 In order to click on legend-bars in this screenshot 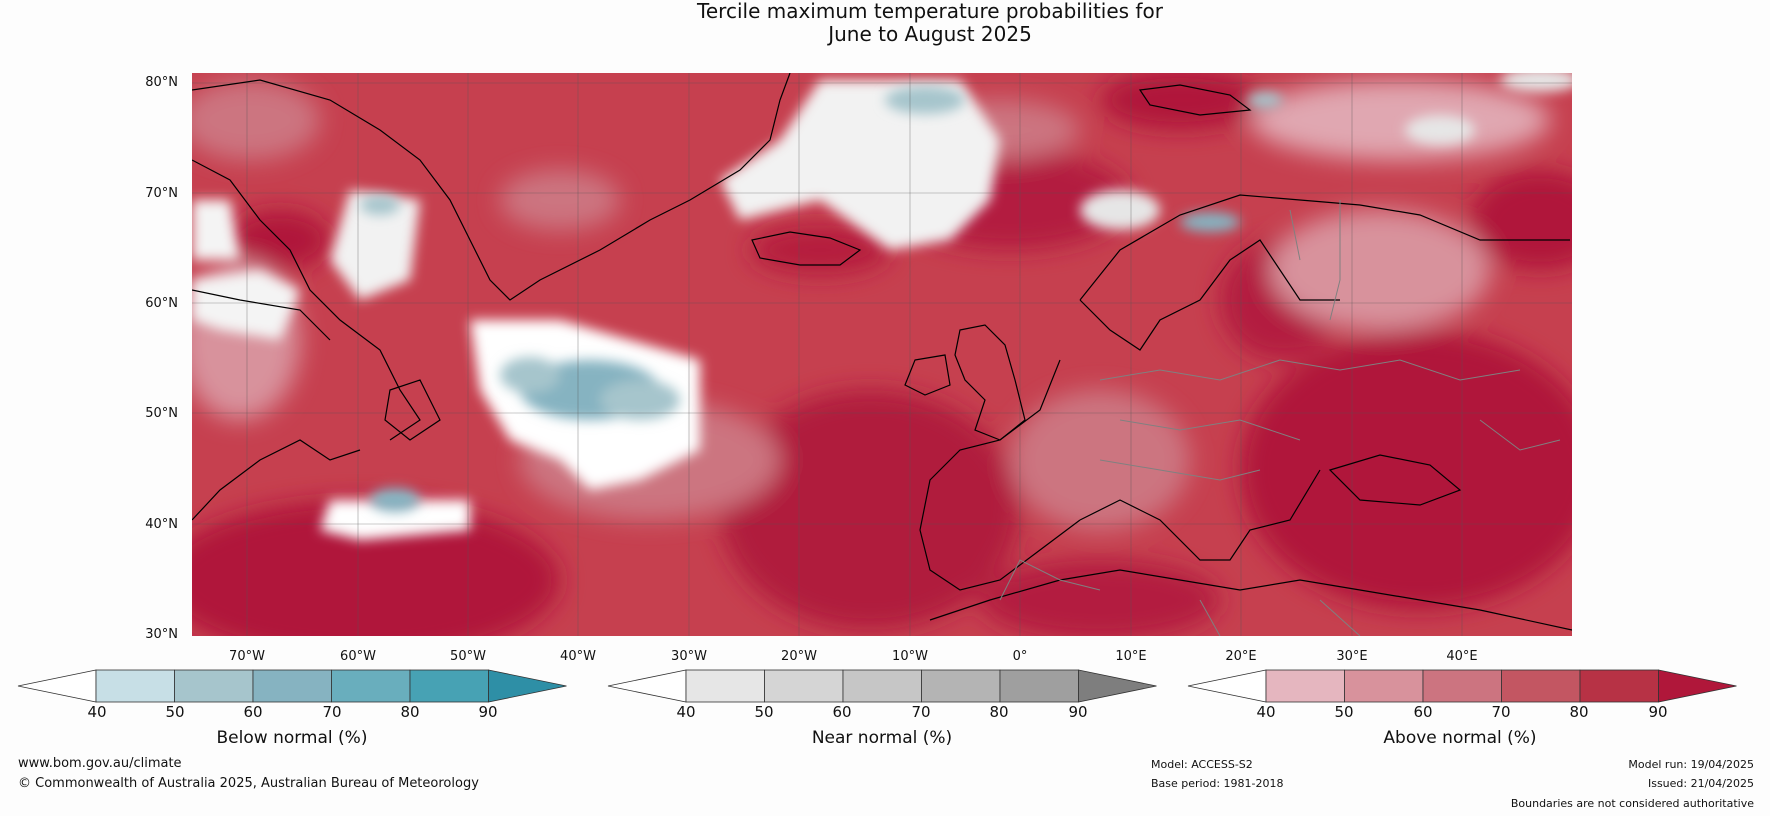, I will do `click(877, 686)`.